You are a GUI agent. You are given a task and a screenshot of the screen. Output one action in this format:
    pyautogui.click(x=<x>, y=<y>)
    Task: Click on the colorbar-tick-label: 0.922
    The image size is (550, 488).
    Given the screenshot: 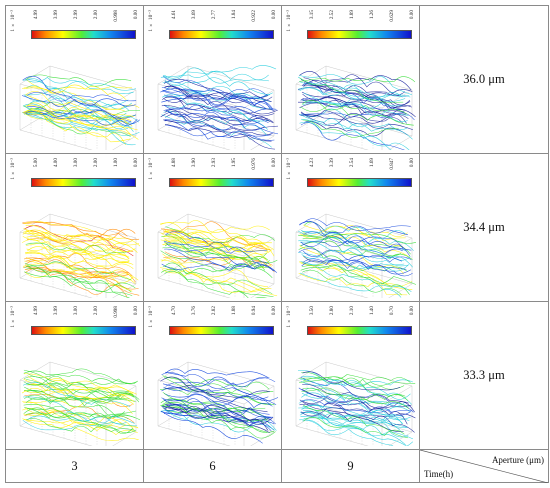 What is the action you would take?
    pyautogui.click(x=254, y=16)
    